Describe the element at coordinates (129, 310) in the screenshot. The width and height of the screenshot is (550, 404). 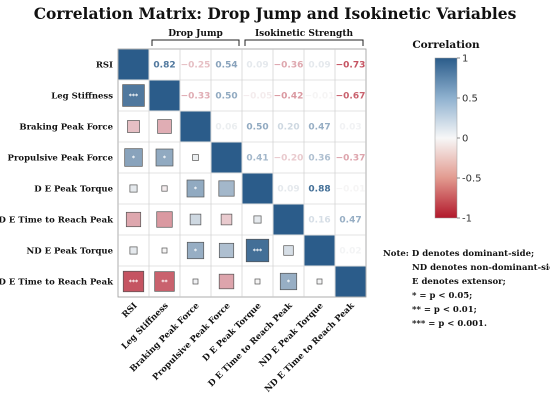
I see `column-label: RSI` at that location.